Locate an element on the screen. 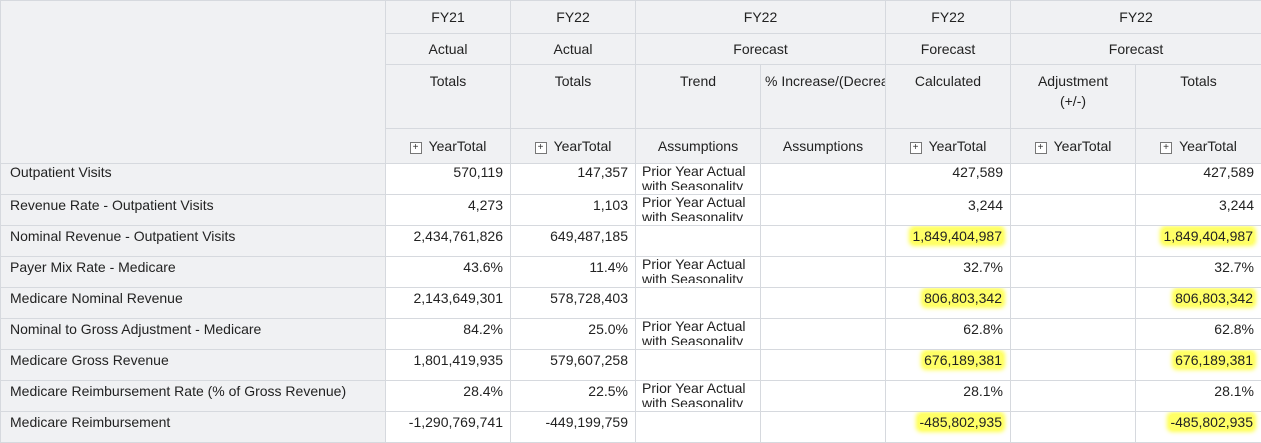 The image size is (1261, 443). cell-fy22-actual: -449,199,759 is located at coordinates (573, 427).